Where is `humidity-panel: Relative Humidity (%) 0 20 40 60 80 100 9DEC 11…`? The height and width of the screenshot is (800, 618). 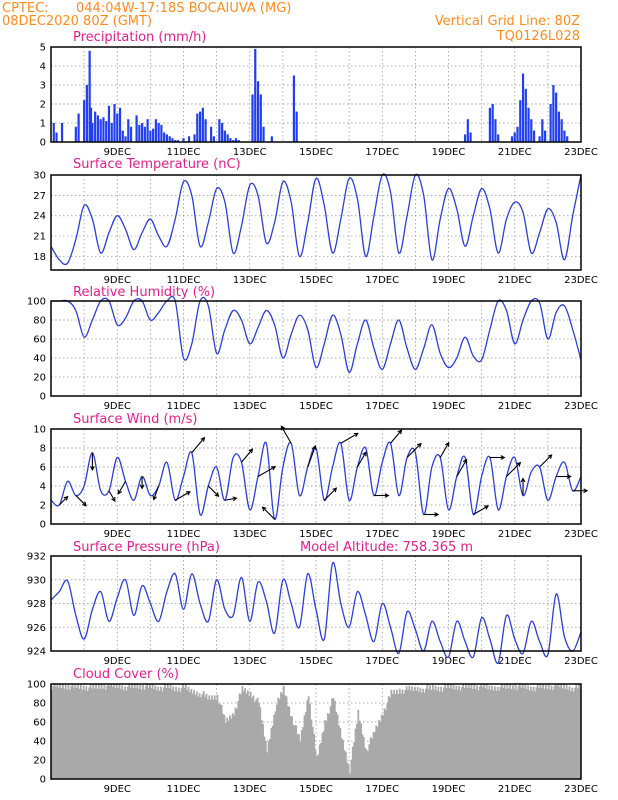
humidity-panel: Relative Humidity (%) 0 20 40 60 80 100 9DEC 11… is located at coordinates (312, 348).